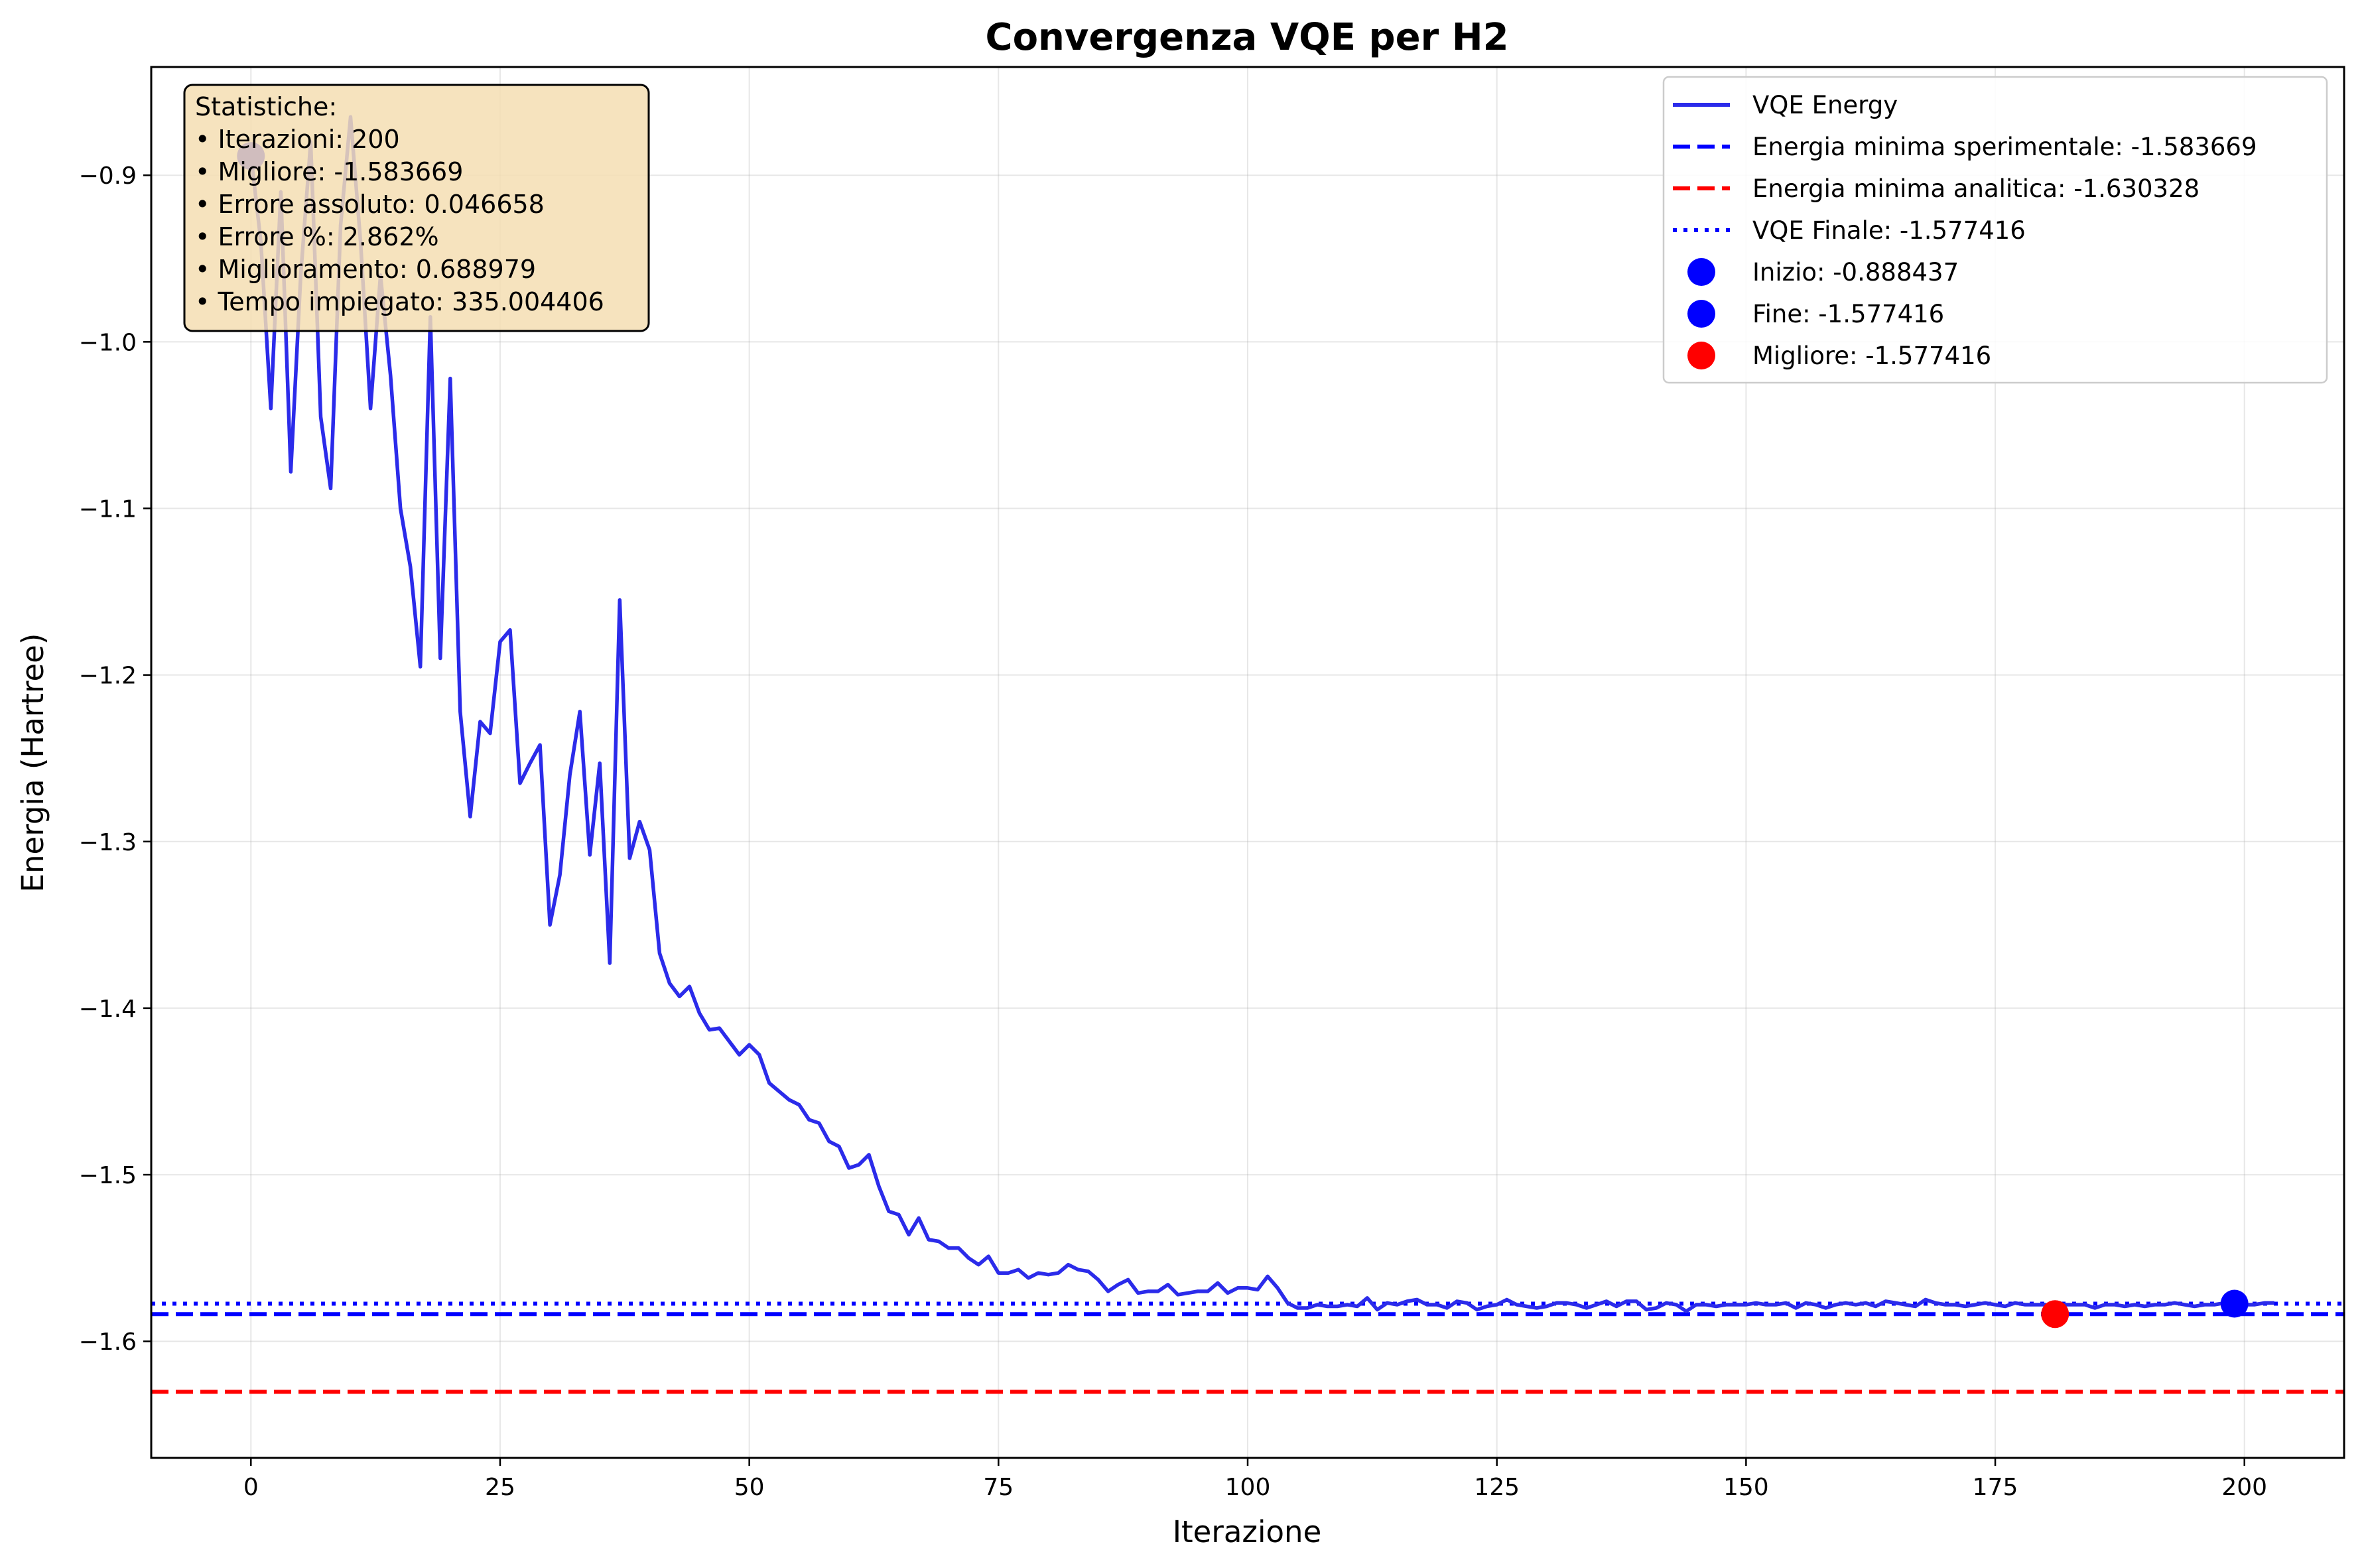  I want to click on statistics-line: • Errore assoluto: 0.046658, so click(370, 205).